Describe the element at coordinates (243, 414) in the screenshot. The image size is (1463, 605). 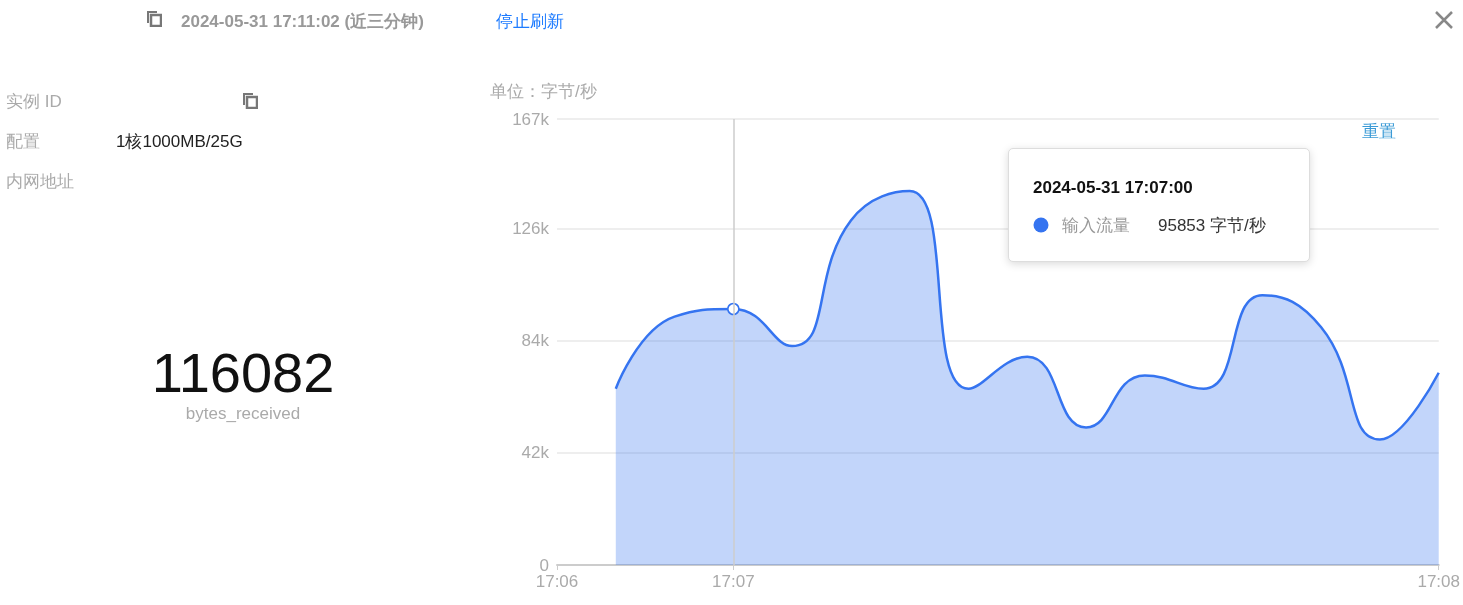
I see `text: bytes_received` at that location.